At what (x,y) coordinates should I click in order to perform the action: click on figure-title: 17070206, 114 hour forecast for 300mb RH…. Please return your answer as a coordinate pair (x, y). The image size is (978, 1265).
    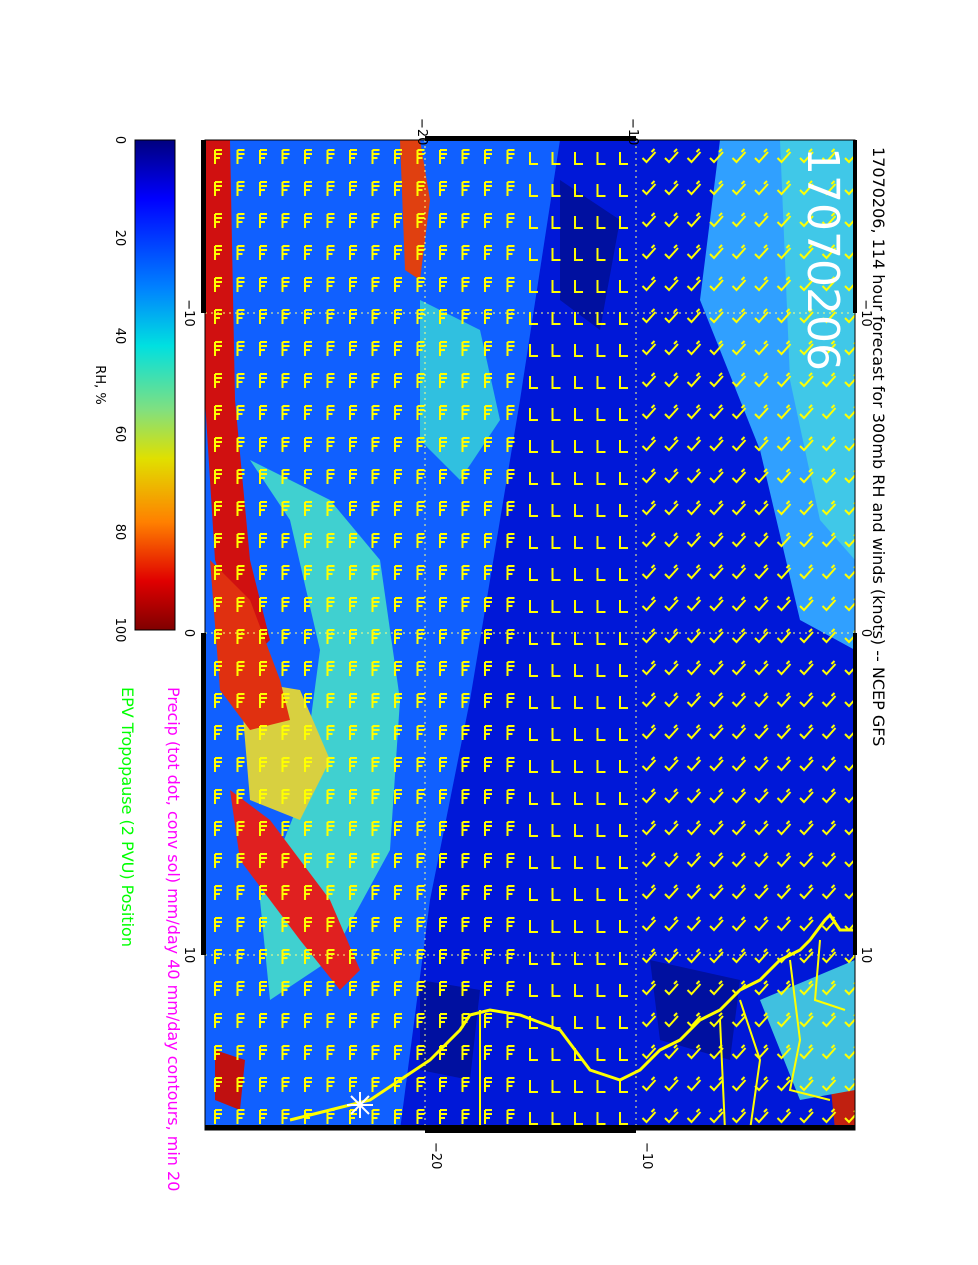
    Looking at the image, I should click on (878, 446).